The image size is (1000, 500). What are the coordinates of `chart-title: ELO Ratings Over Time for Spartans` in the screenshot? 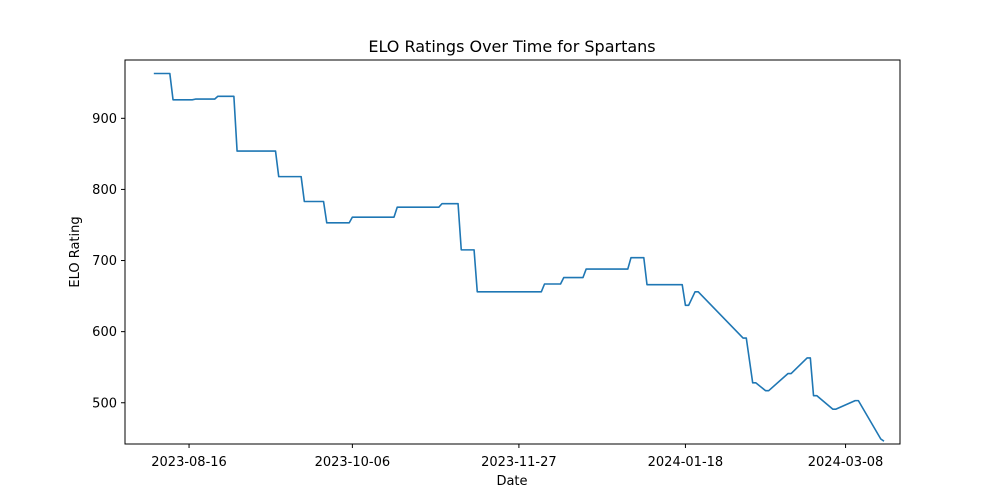 It's located at (511, 46).